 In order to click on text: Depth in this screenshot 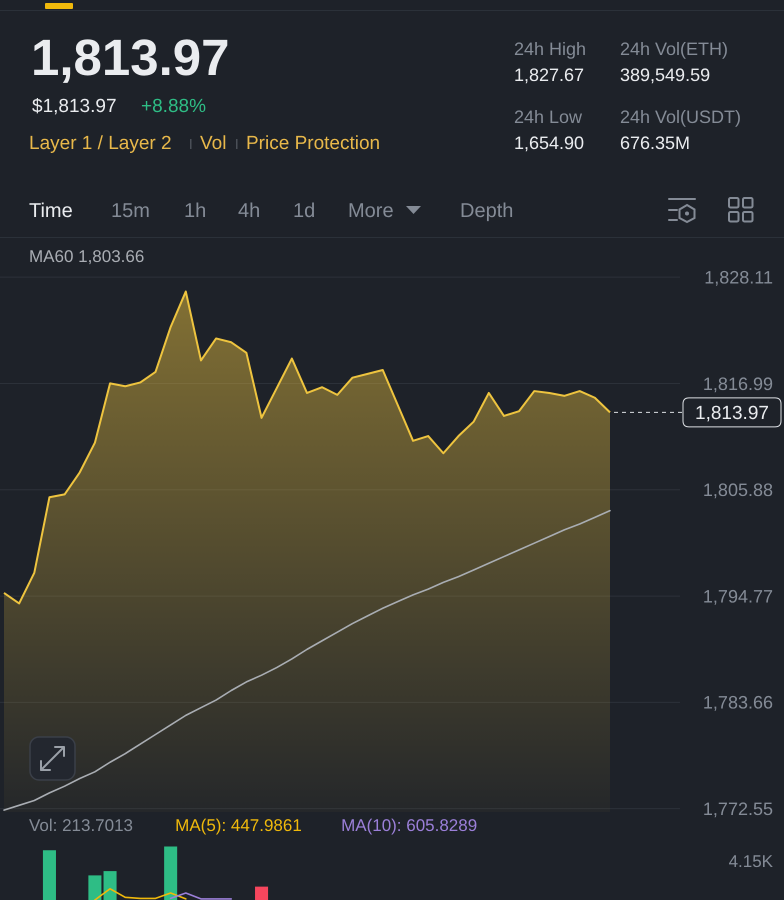, I will do `click(487, 211)`.